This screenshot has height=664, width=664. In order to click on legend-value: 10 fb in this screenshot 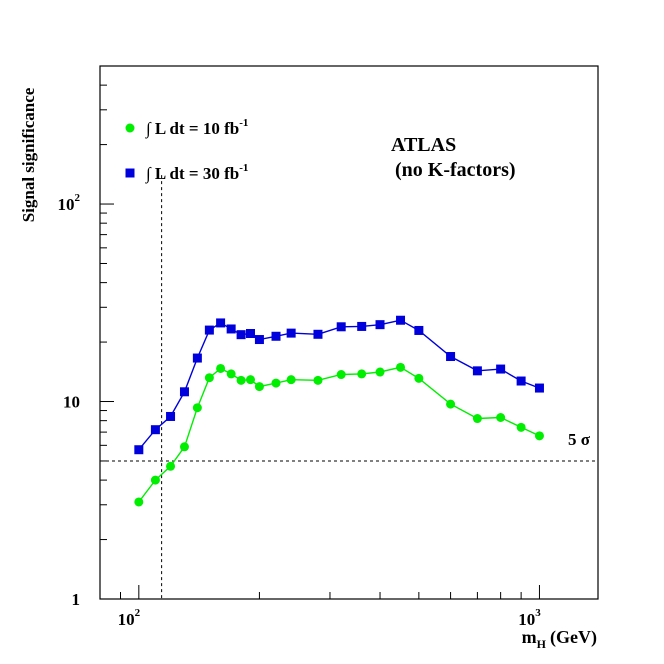, I will do `click(221, 128)`.